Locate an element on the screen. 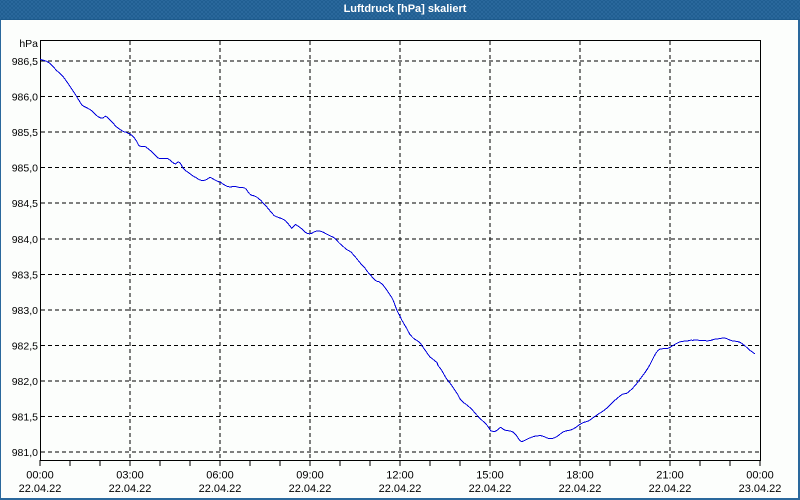 The width and height of the screenshot is (800, 500). svg-text: 983,5 is located at coordinates (25, 275).